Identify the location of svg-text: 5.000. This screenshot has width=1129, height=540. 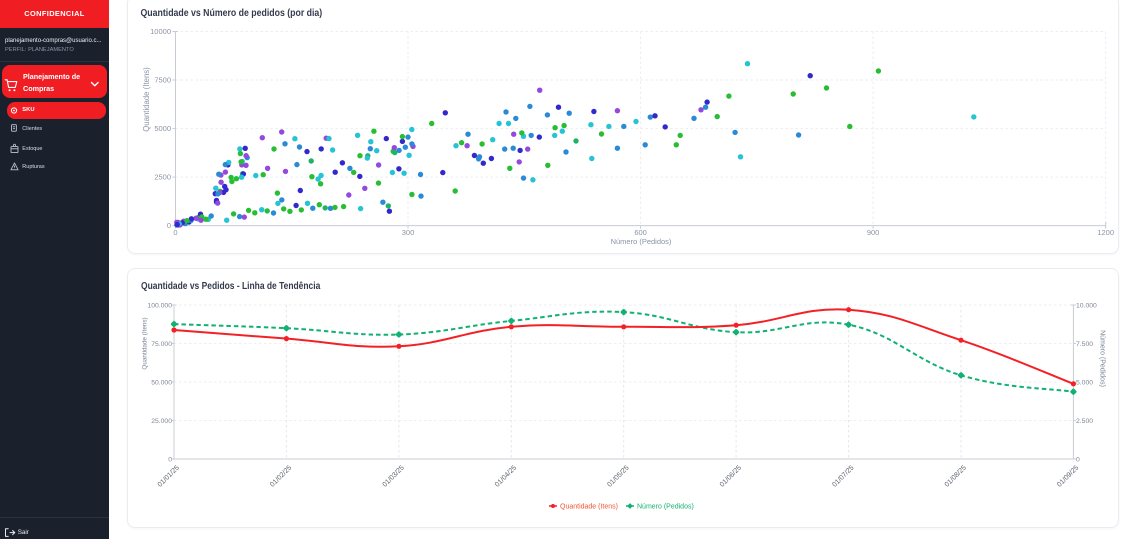
(1084, 382).